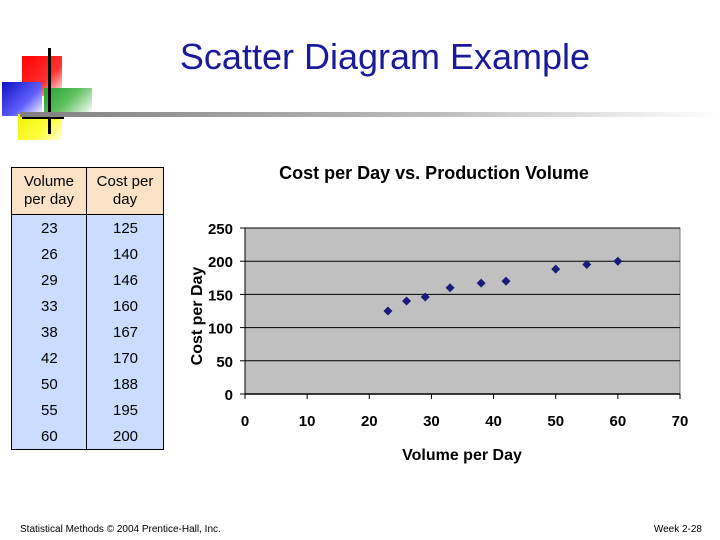 The height and width of the screenshot is (540, 720). I want to click on y-axis-label: Cost per Day, so click(197, 316).